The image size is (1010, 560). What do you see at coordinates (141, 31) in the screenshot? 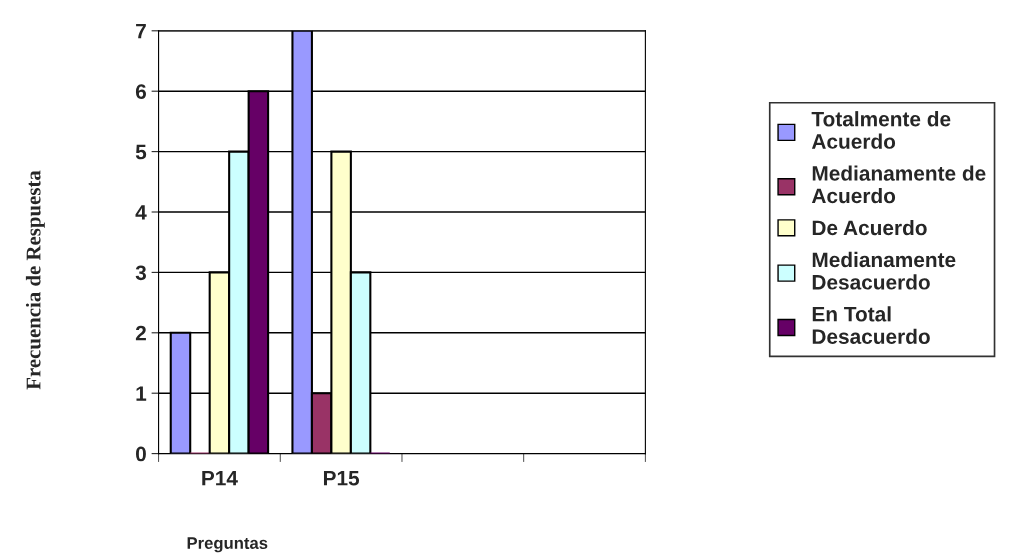
I see `y-tick-label: 7` at bounding box center [141, 31].